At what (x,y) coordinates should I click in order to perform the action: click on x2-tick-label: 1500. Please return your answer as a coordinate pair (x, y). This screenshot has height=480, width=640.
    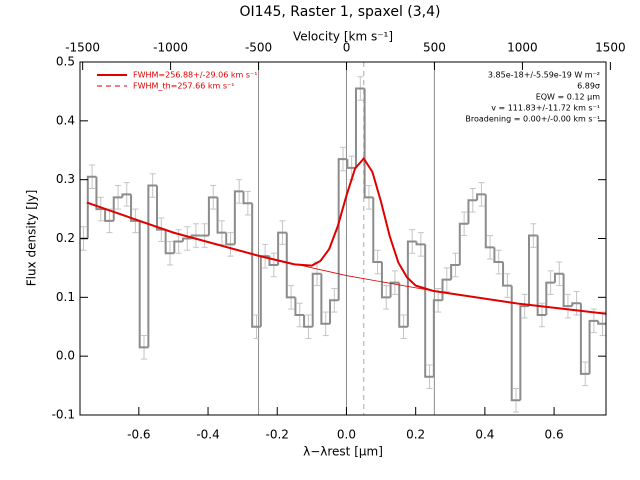
    Looking at the image, I should click on (610, 48).